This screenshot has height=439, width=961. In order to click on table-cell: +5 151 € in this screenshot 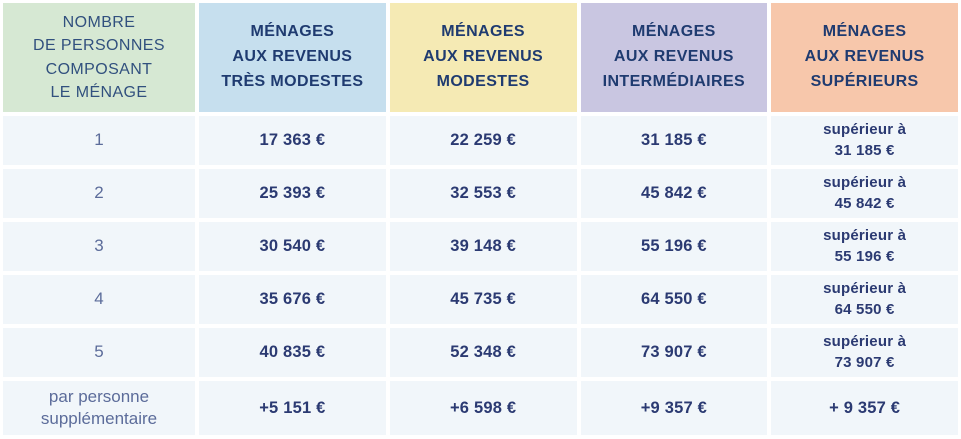, I will do `click(292, 408)`.